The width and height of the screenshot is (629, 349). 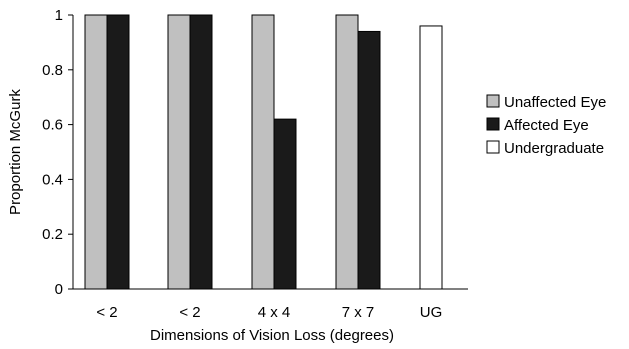 I want to click on legend-label: Undergraduate, so click(x=554, y=148).